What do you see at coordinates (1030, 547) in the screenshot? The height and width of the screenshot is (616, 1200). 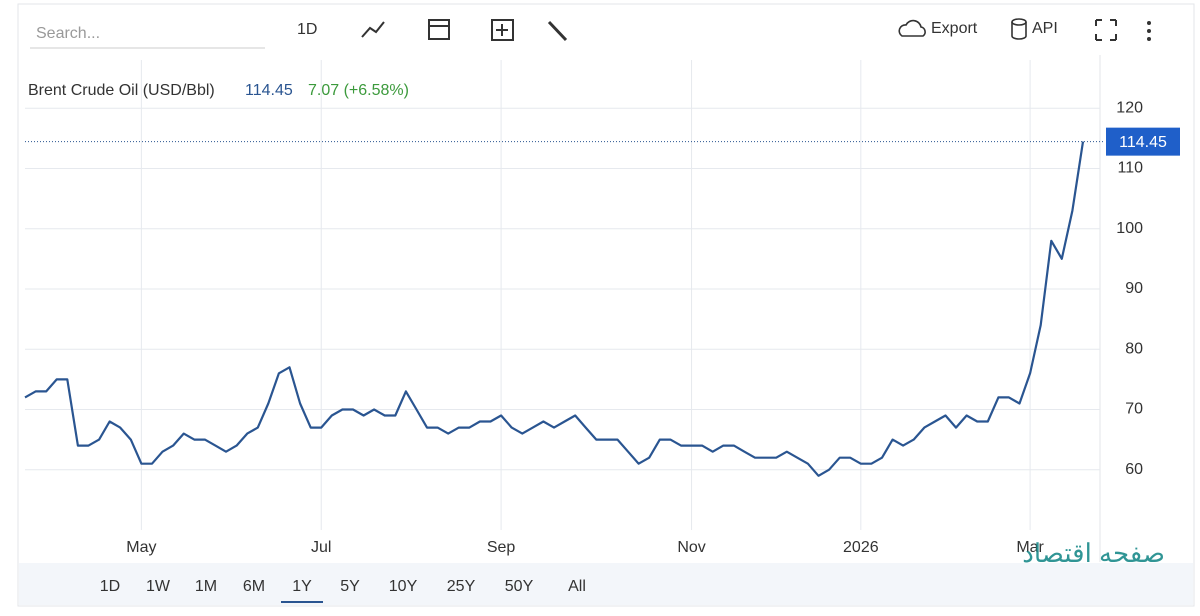 I see `x-tick-label: Mar` at bounding box center [1030, 547].